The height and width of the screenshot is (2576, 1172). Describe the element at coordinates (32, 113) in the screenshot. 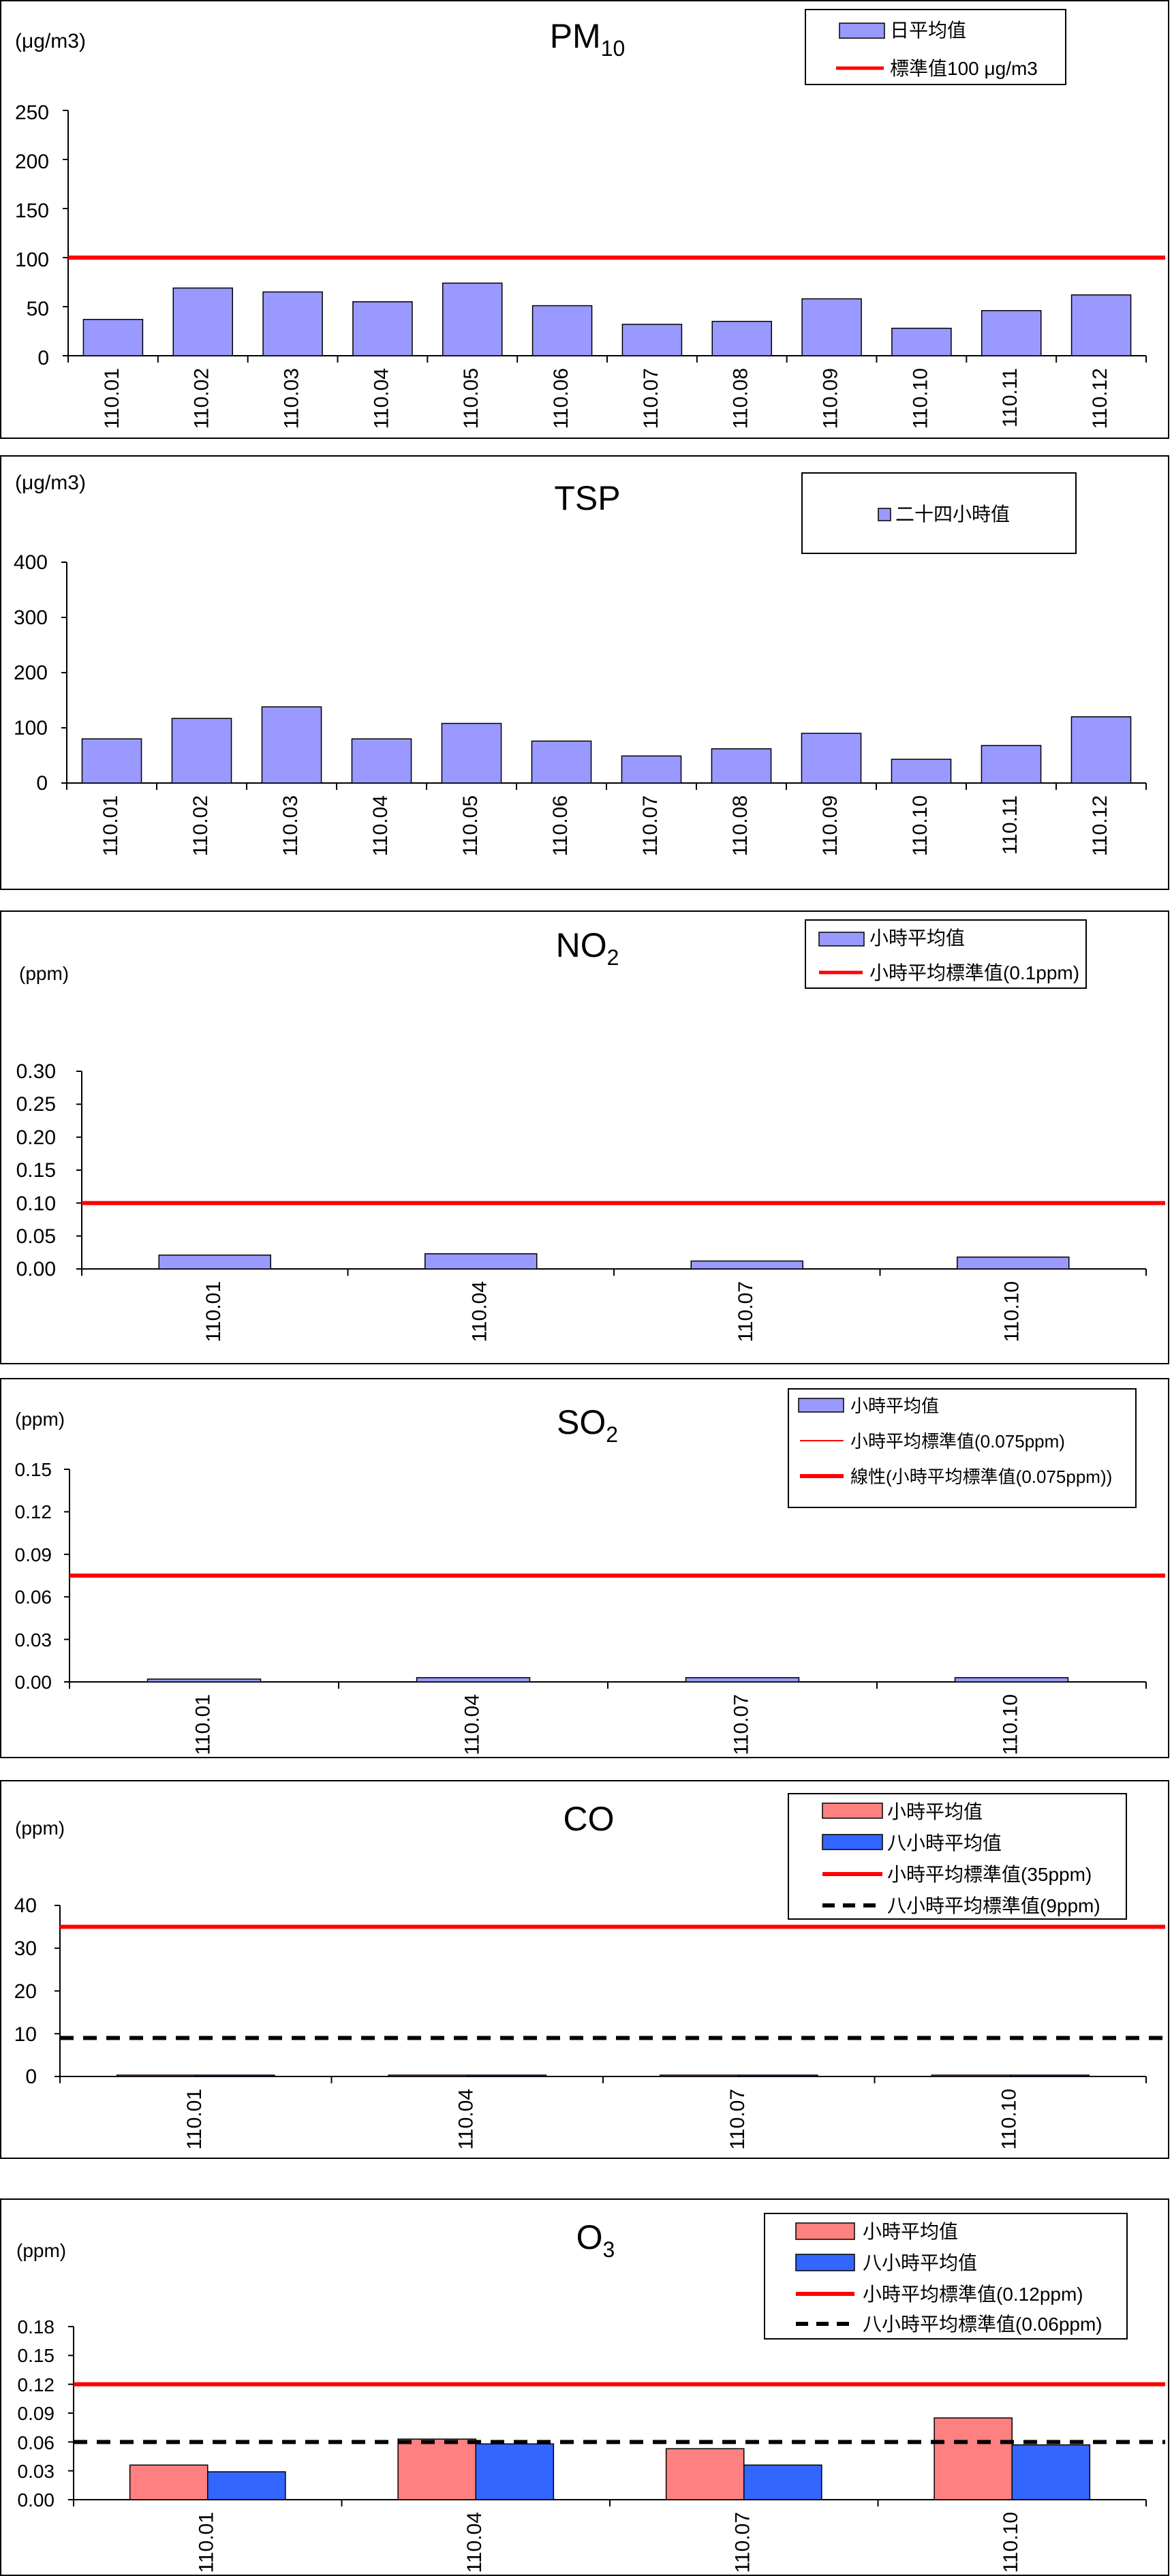

I see `y-tick: 250` at that location.